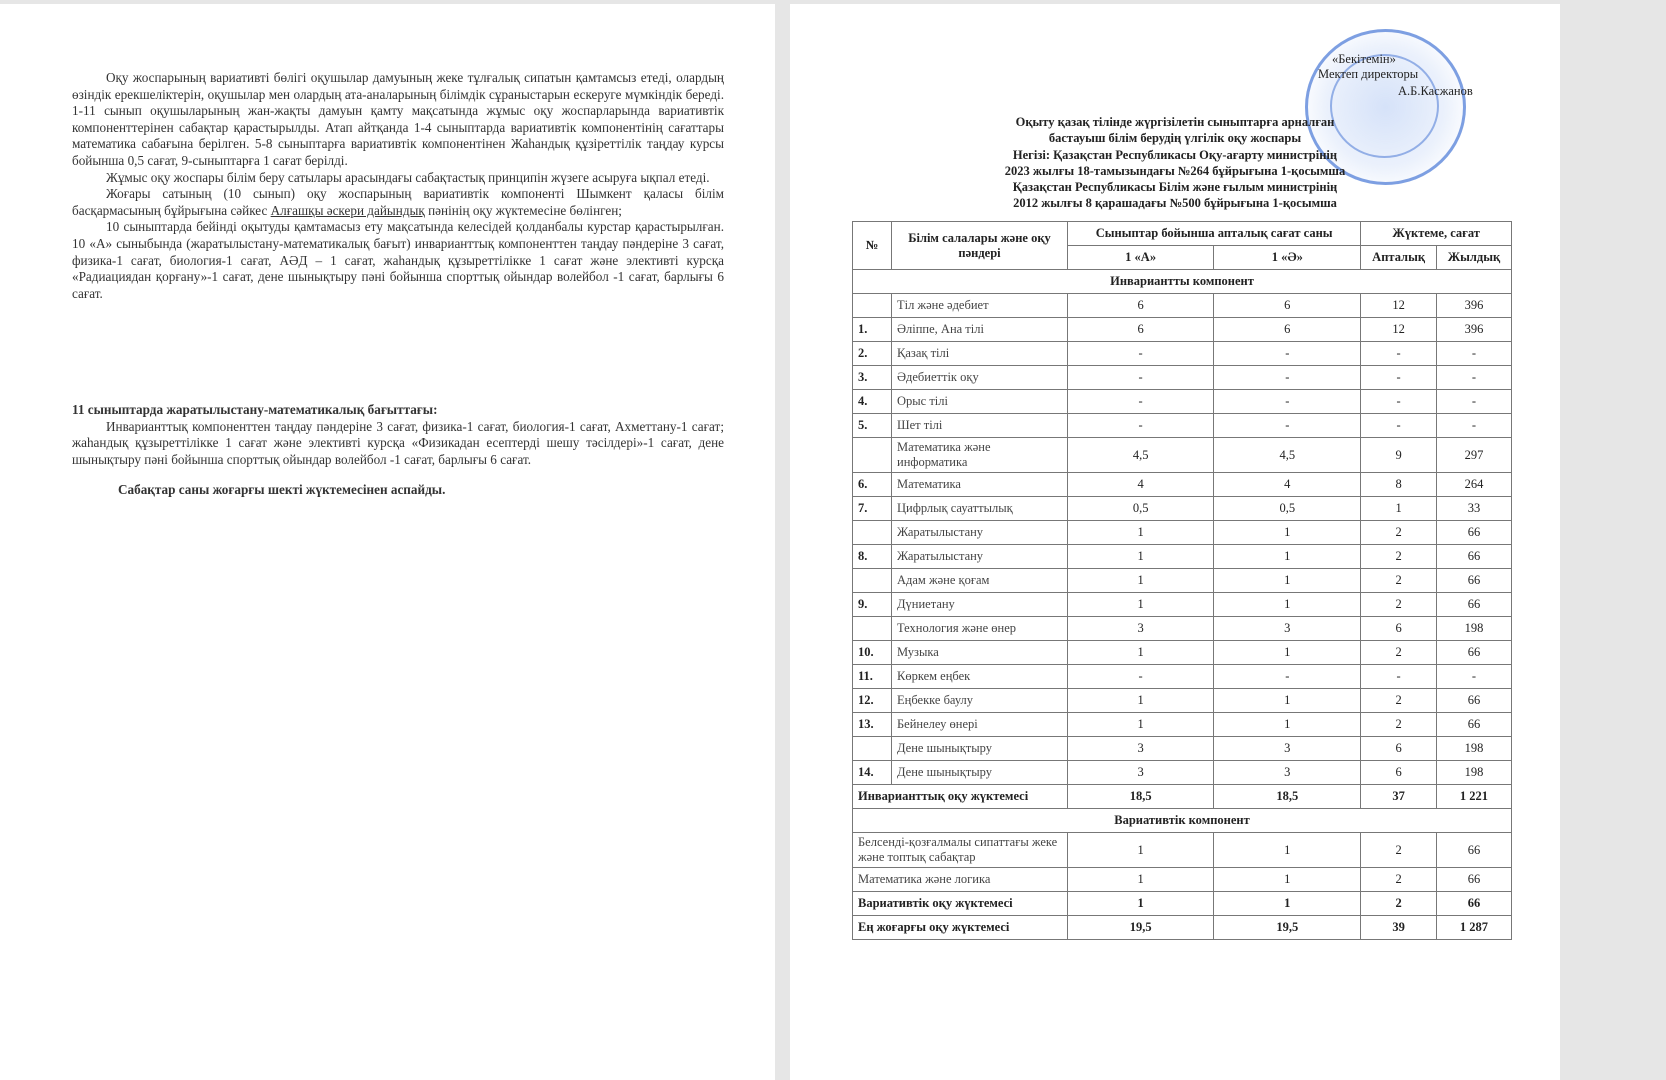 Image resolution: width=1666 pixels, height=1080 pixels. I want to click on cell-num: 11., so click(872, 676).